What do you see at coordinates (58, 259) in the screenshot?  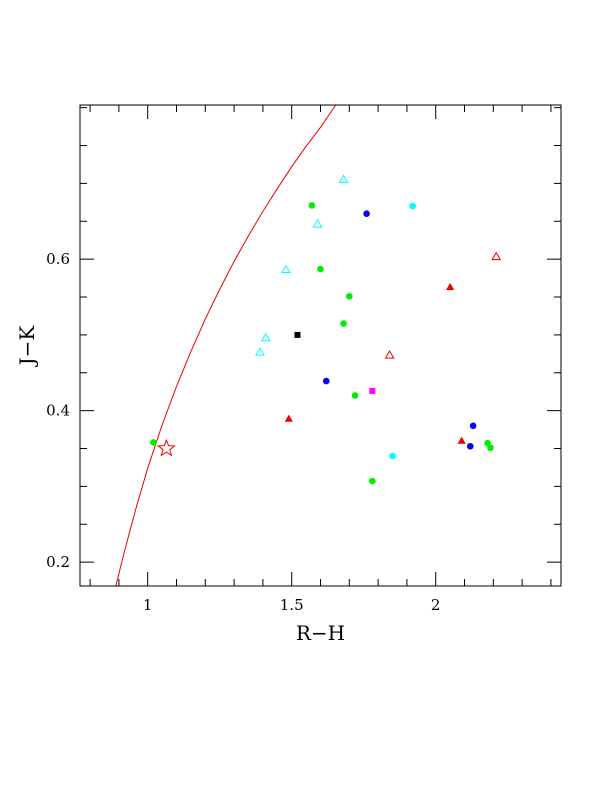 I see `y-tick-label: 0.6` at bounding box center [58, 259].